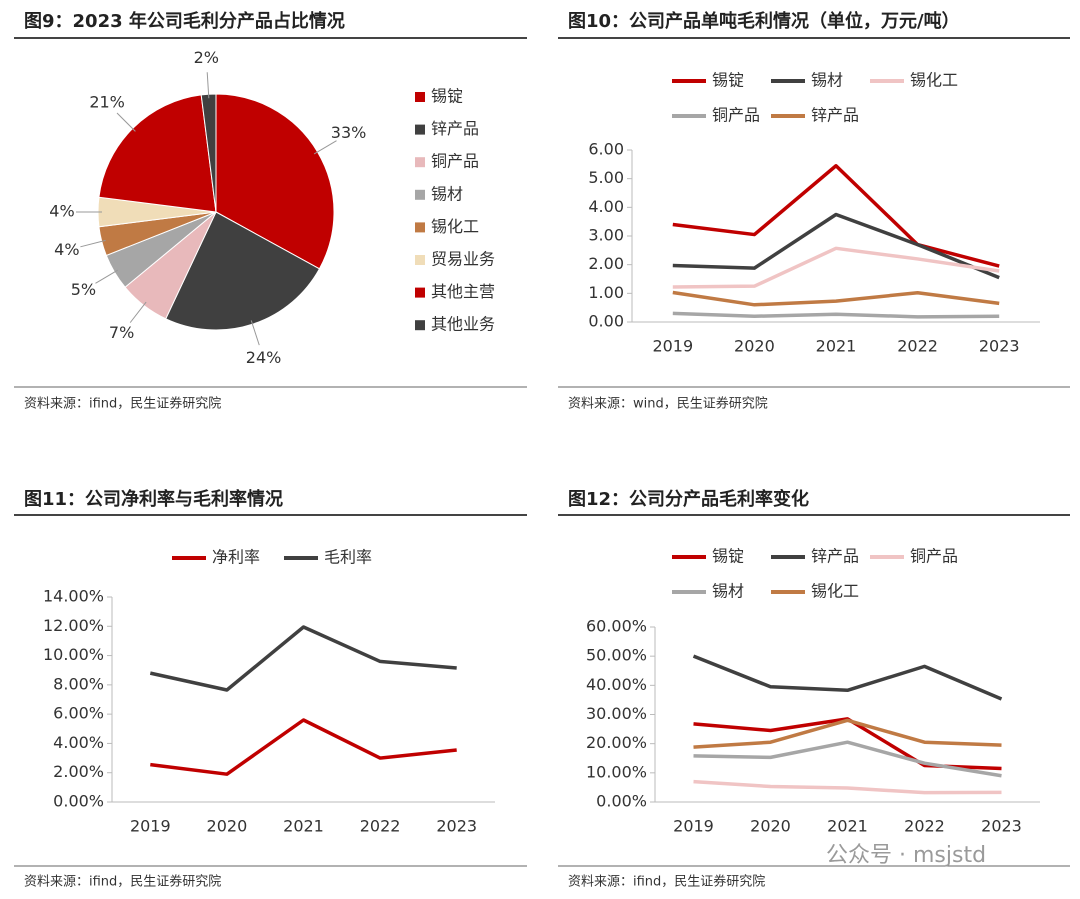  I want to click on data-label: 2%, so click(206, 57).